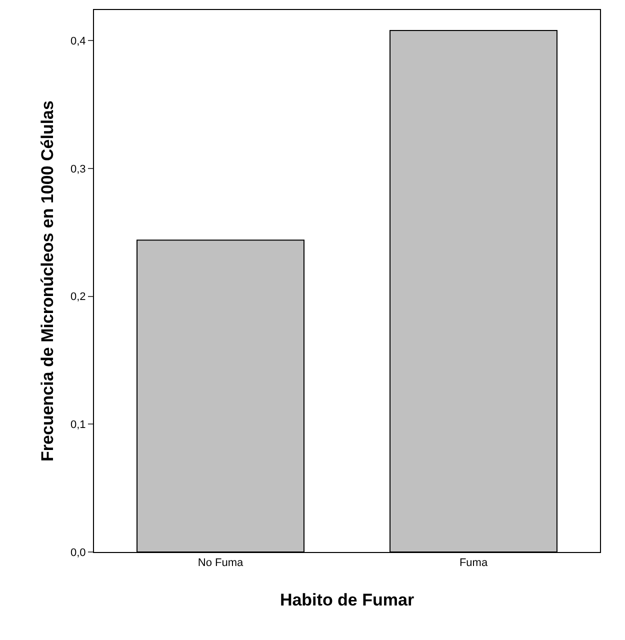 This screenshot has width=625, height=640. What do you see at coordinates (78, 169) in the screenshot?
I see `y-tick-label: 0,3` at bounding box center [78, 169].